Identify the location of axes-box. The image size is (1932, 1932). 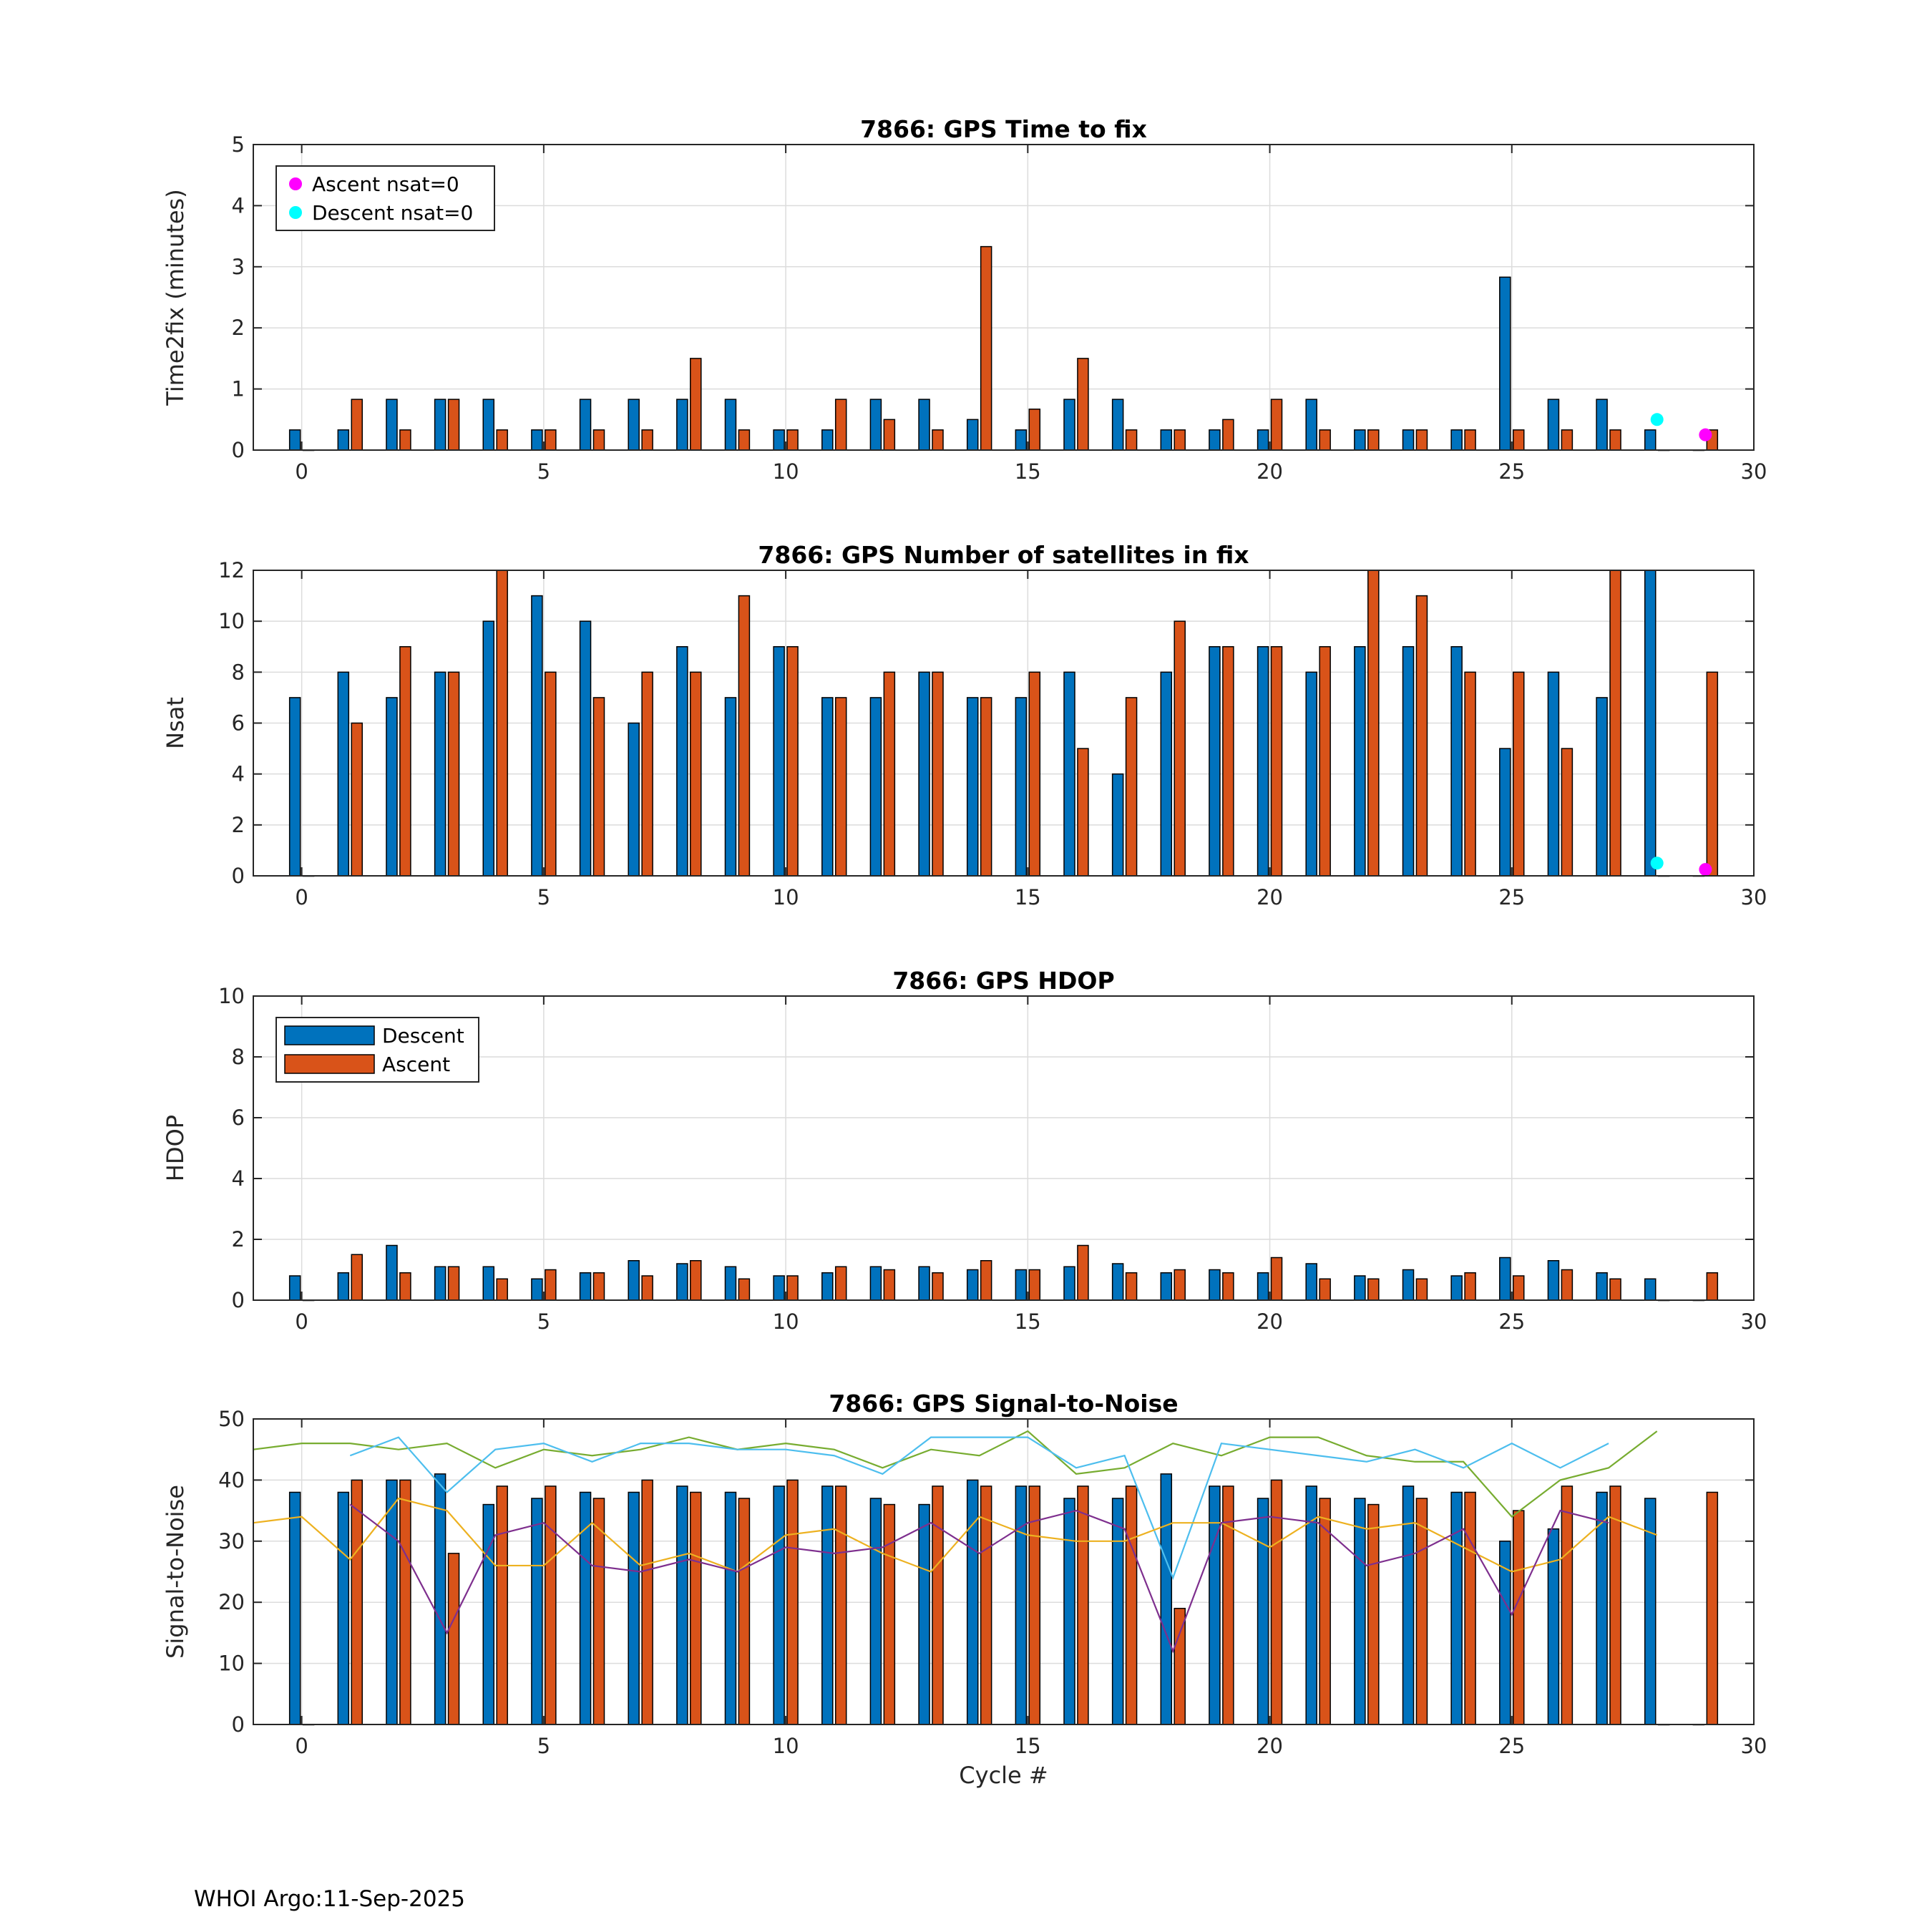
(1004, 297).